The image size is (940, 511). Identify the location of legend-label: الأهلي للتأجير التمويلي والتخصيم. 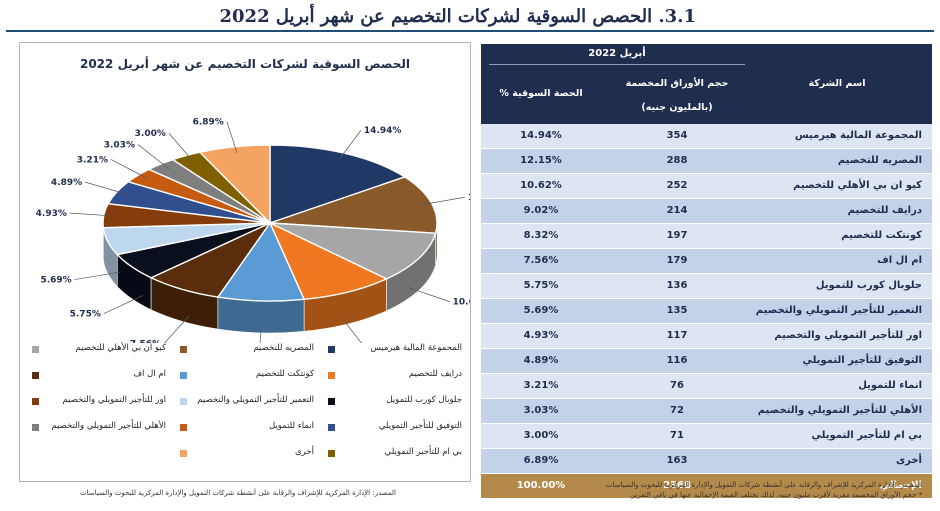
(108, 426).